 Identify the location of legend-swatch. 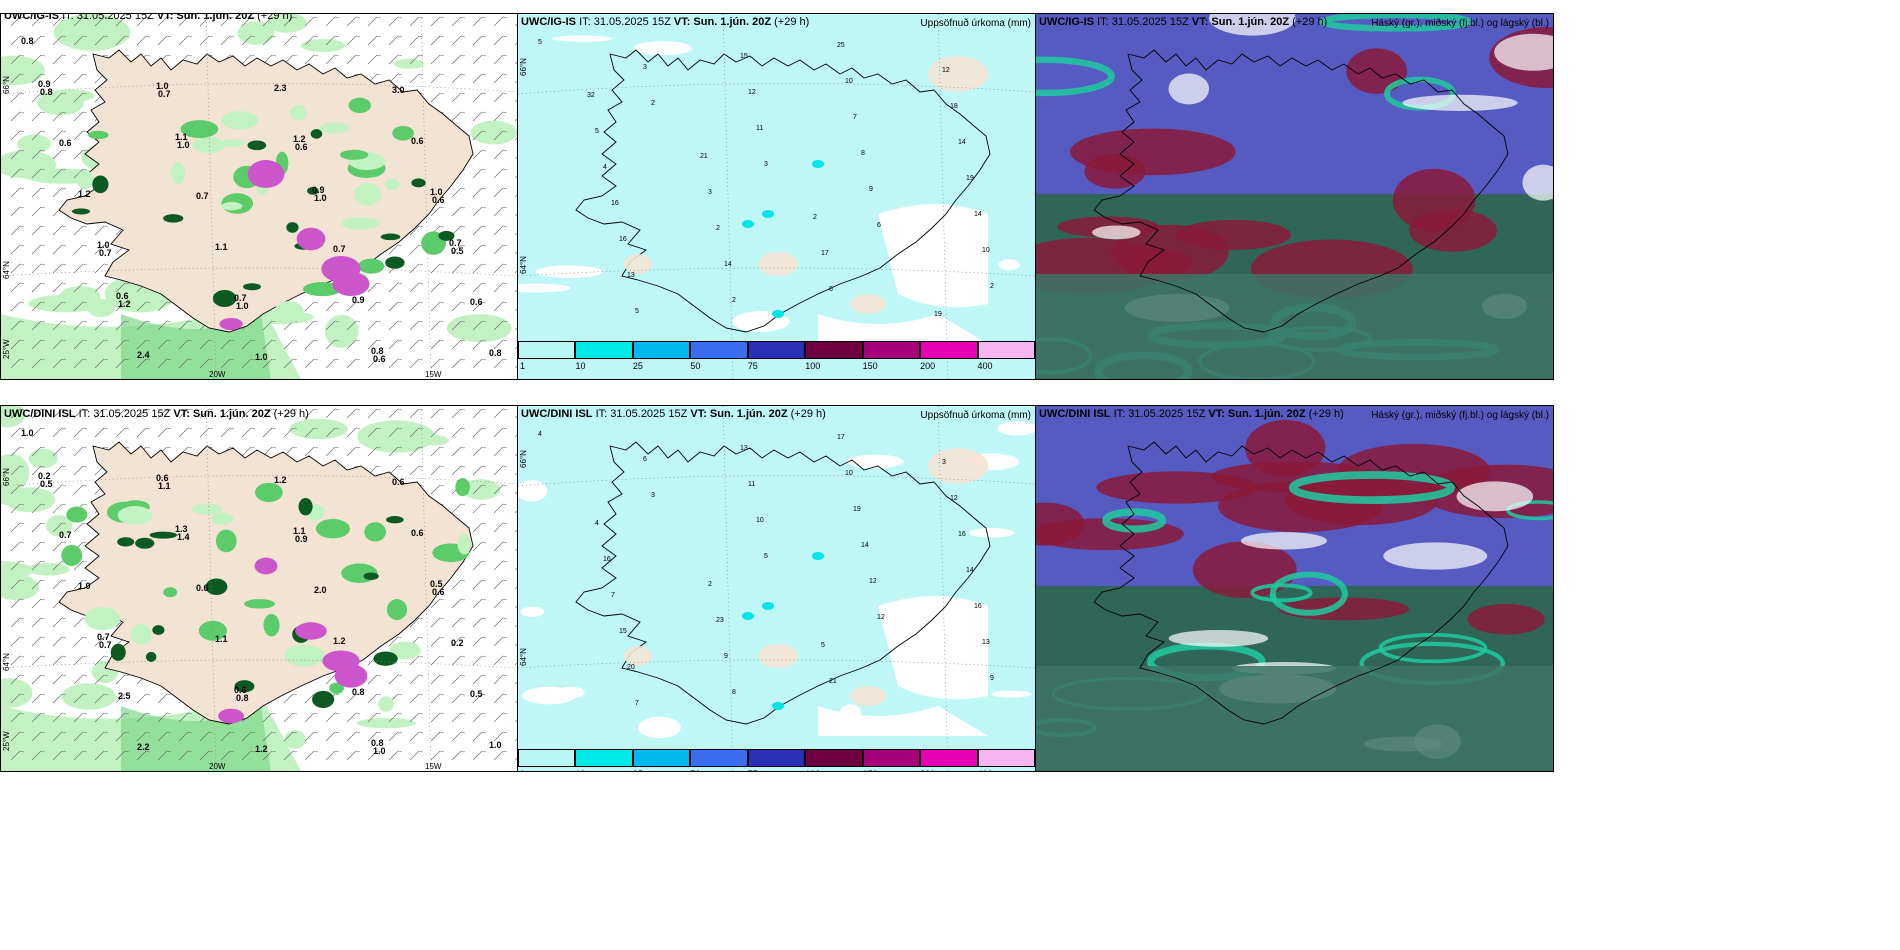
(834, 350).